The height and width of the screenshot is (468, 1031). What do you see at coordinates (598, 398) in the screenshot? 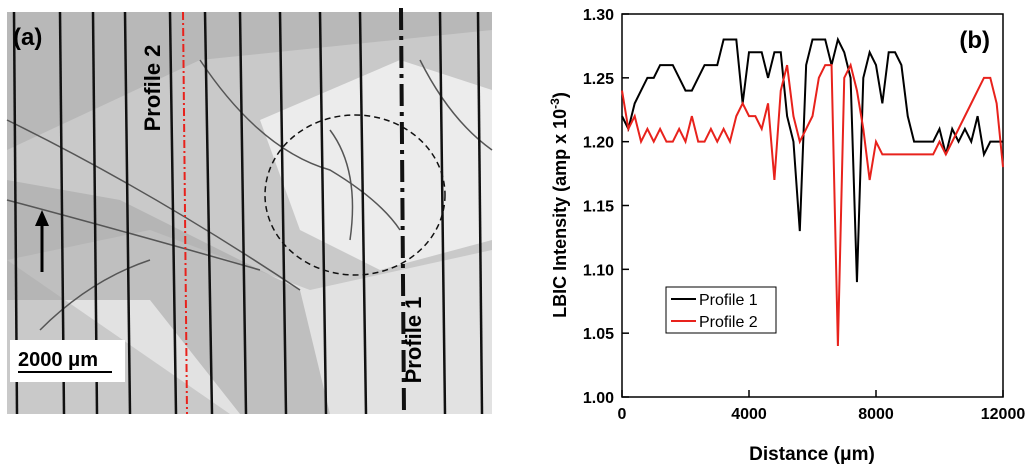
I see `y-tick-label: 1.00` at bounding box center [598, 398].